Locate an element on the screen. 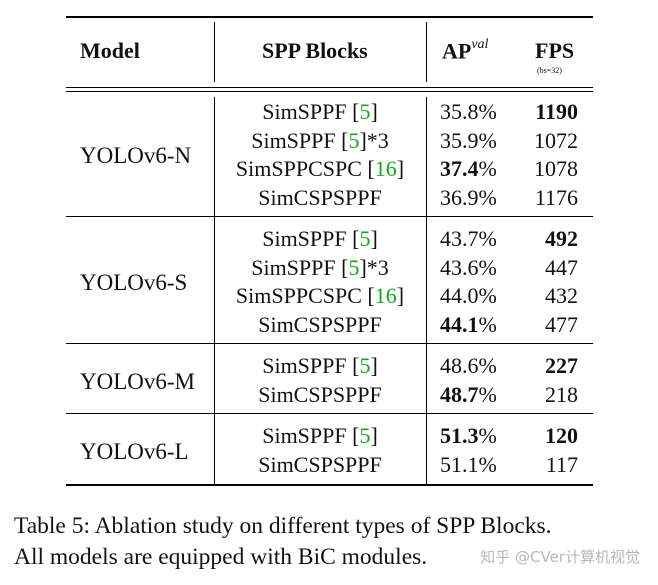 The height and width of the screenshot is (585, 658). header-fps-note: (bs=32) is located at coordinates (549, 70).